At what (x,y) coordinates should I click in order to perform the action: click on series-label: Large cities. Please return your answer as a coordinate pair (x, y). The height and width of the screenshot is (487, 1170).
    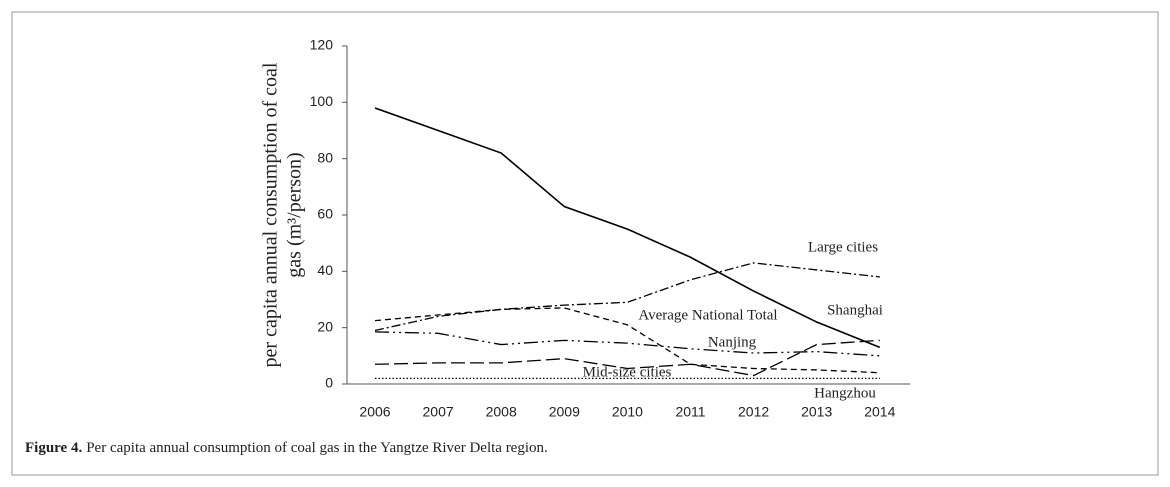
    Looking at the image, I should click on (843, 247).